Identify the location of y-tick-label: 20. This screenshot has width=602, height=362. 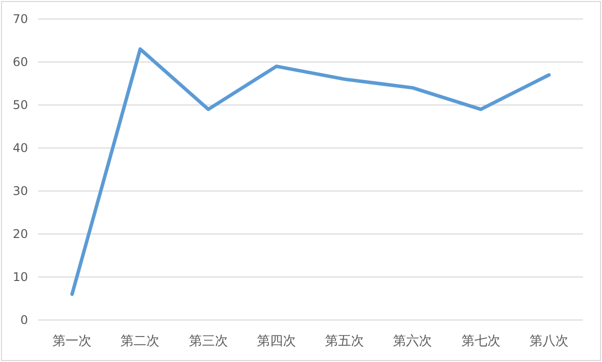
(20, 234).